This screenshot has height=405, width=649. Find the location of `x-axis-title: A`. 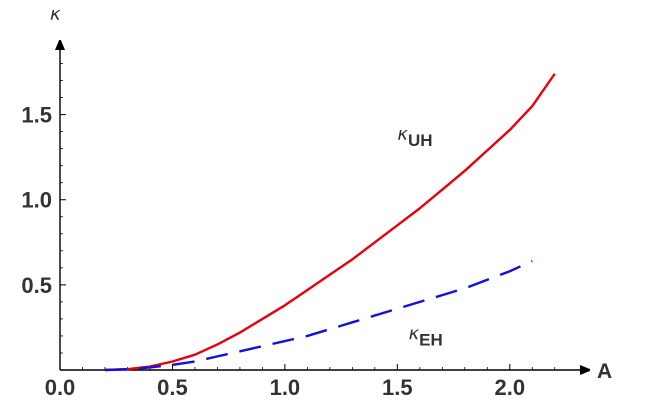

x-axis-title: A is located at coordinates (604, 371).